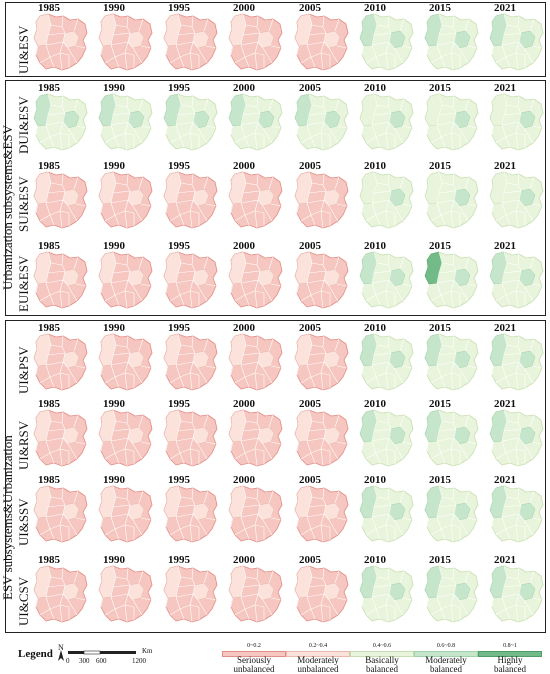 The width and height of the screenshot is (550, 674). What do you see at coordinates (68, 661) in the screenshot?
I see `scale-value-0: 0` at bounding box center [68, 661].